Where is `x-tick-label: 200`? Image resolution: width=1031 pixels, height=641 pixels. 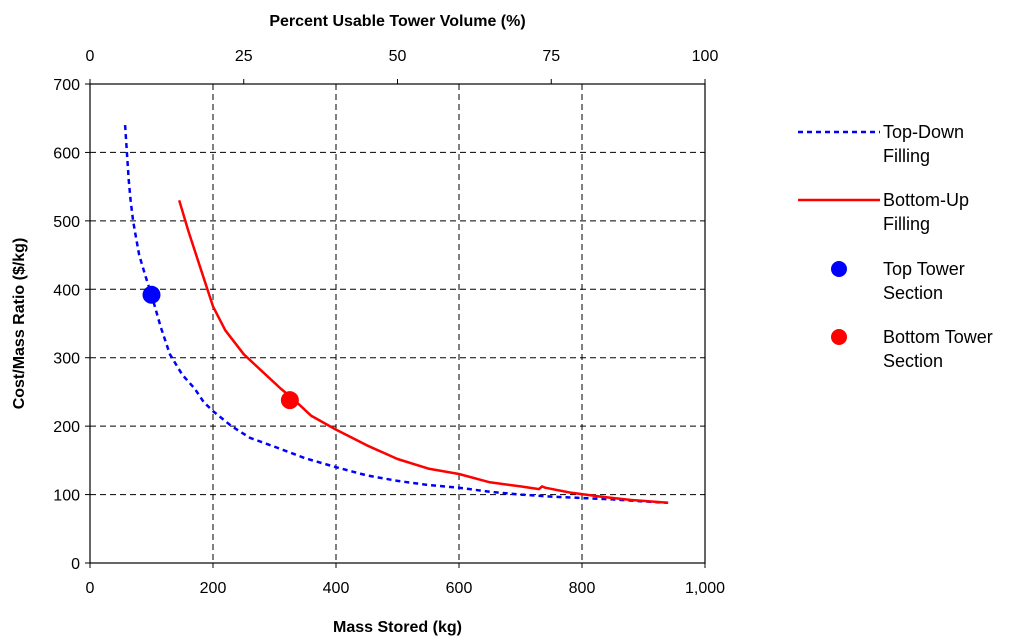
x-tick-label: 200 is located at coordinates (213, 588).